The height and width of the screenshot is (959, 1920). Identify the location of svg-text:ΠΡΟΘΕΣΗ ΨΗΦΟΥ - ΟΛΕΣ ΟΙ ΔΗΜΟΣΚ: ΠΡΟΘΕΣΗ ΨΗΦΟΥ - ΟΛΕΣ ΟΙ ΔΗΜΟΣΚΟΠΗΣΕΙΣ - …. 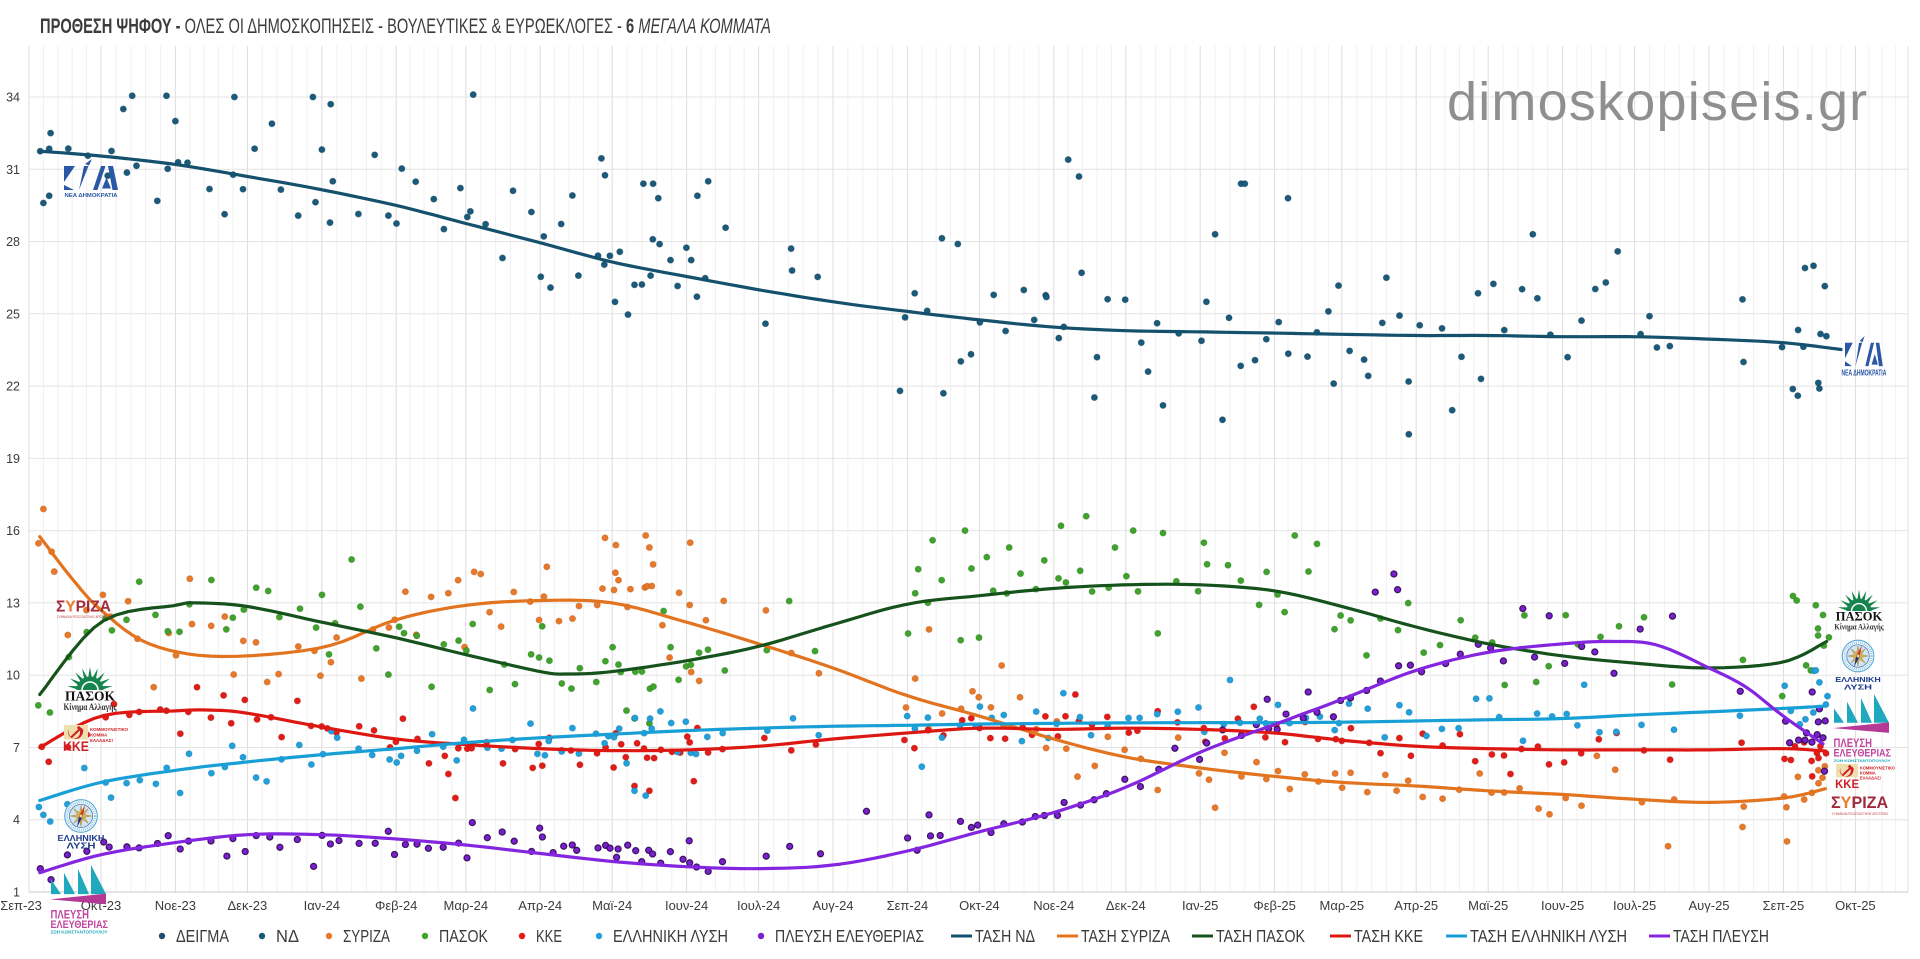
(405, 25).